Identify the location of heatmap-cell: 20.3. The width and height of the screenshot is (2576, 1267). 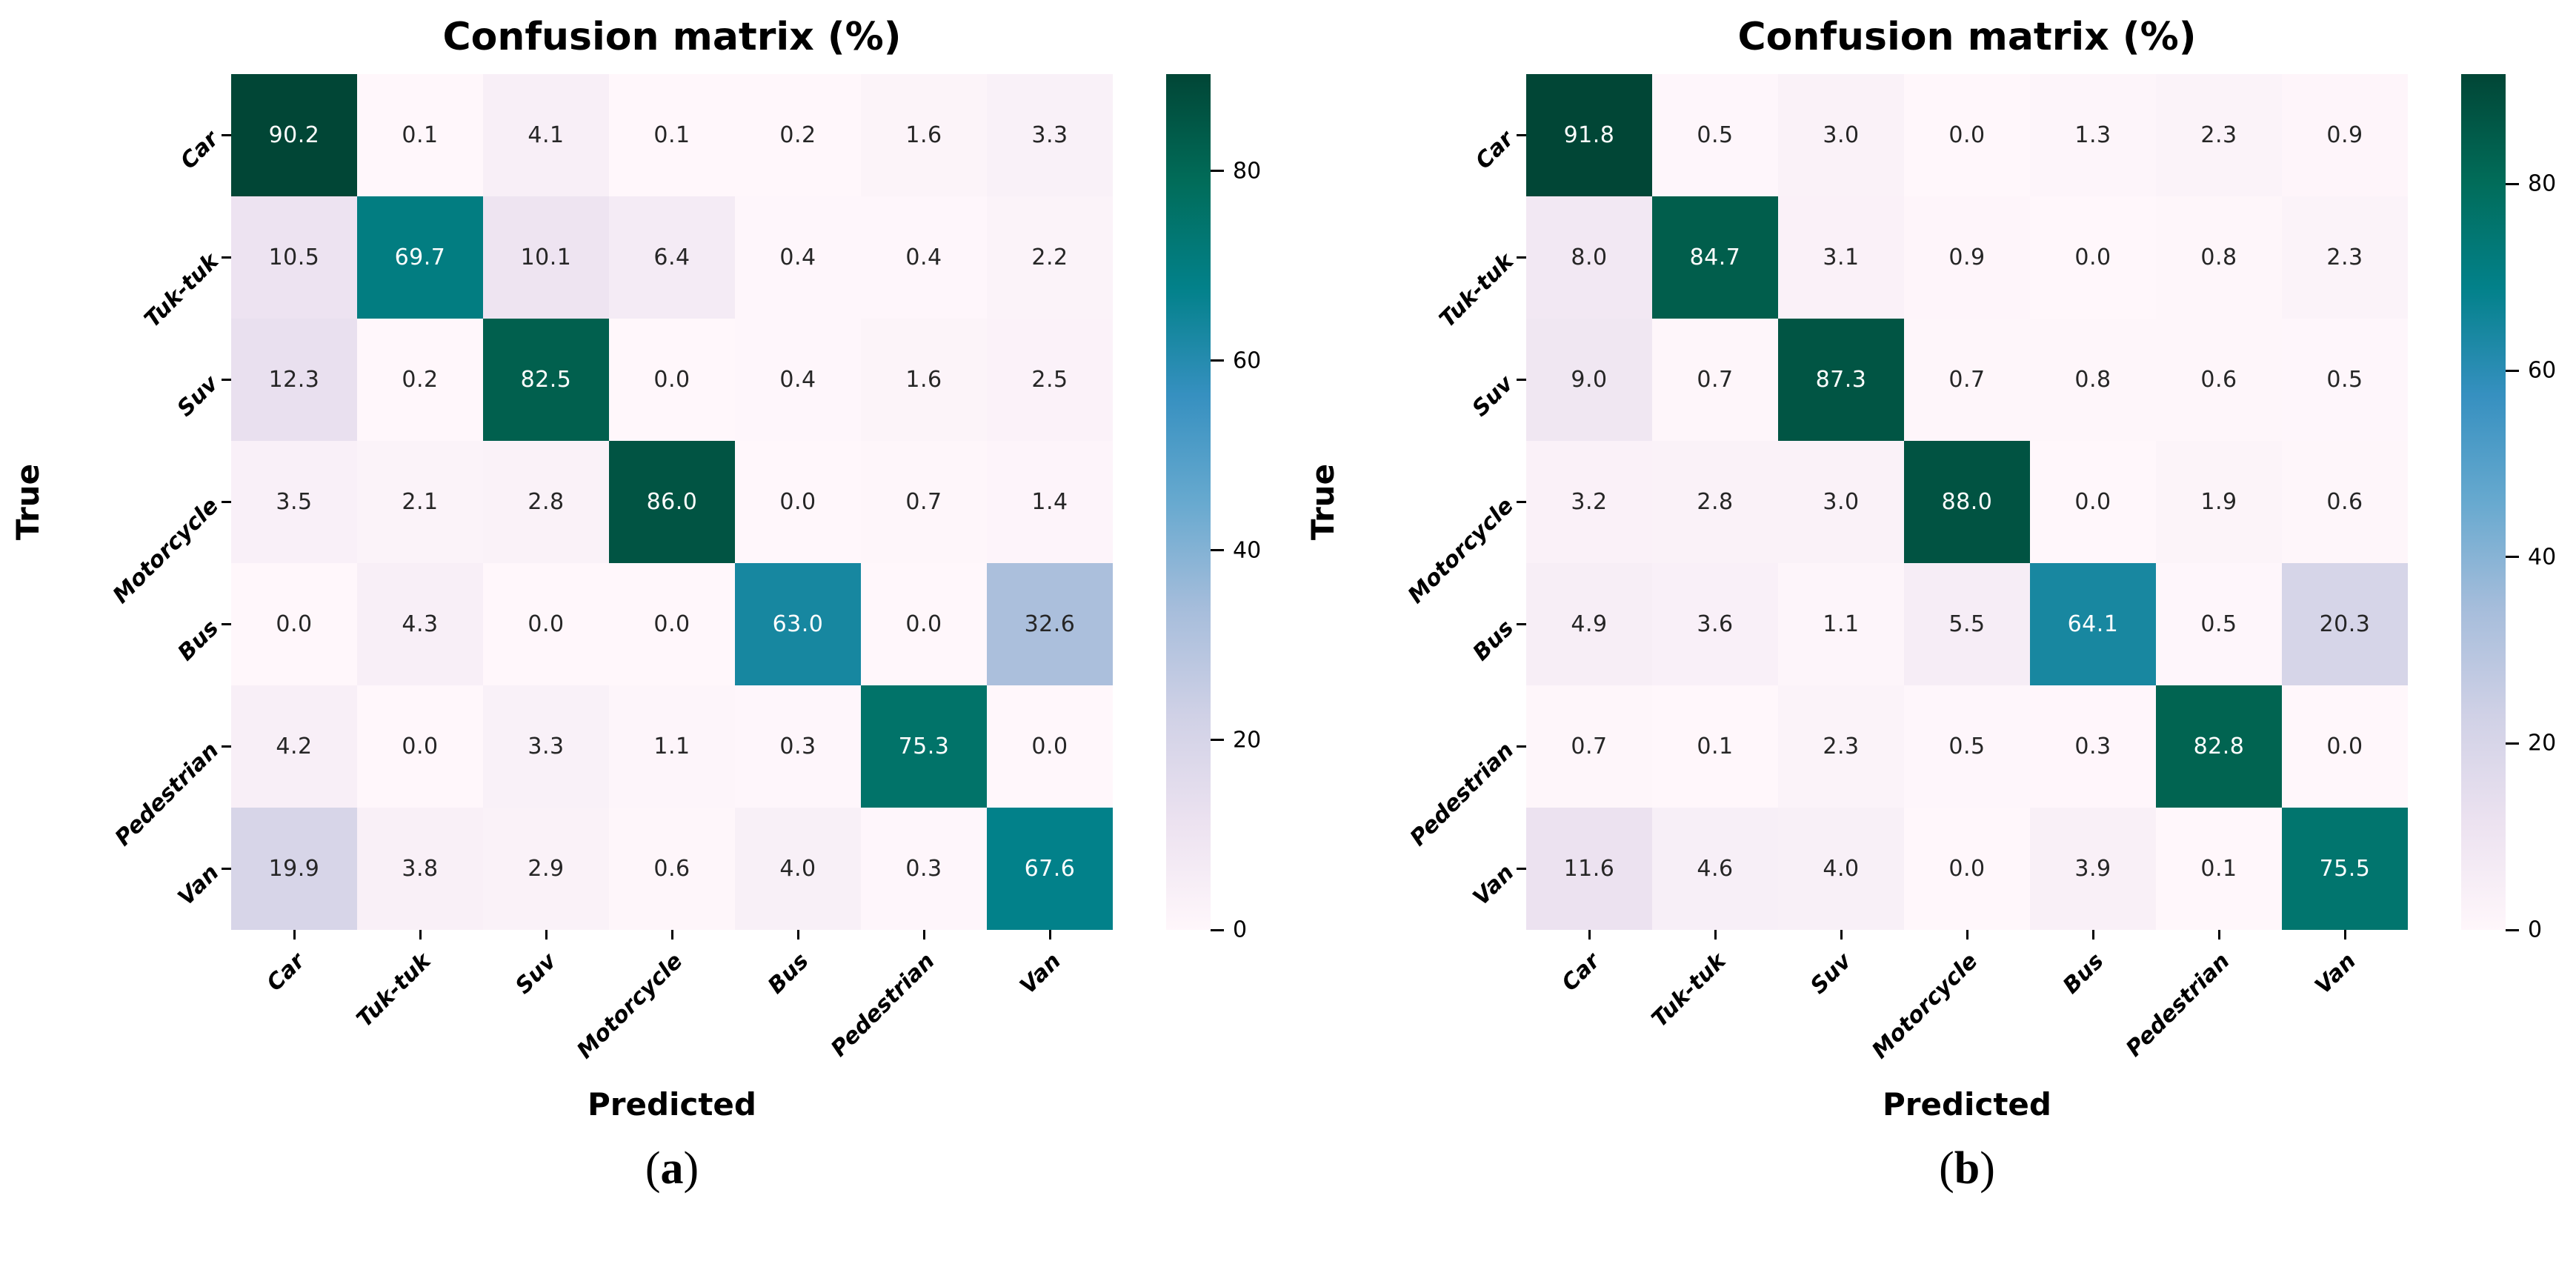
(2345, 624).